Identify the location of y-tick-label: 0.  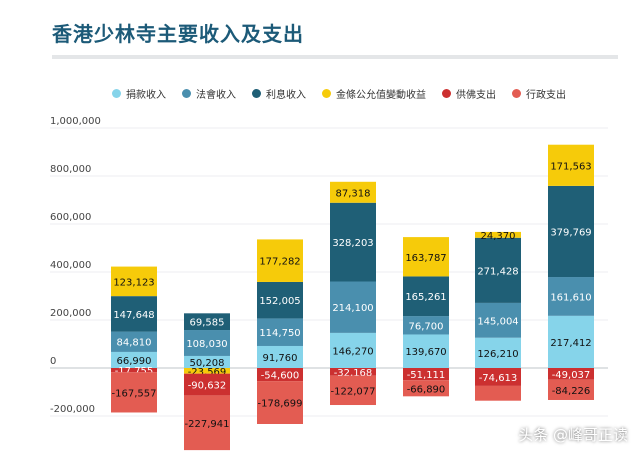
(53, 361).